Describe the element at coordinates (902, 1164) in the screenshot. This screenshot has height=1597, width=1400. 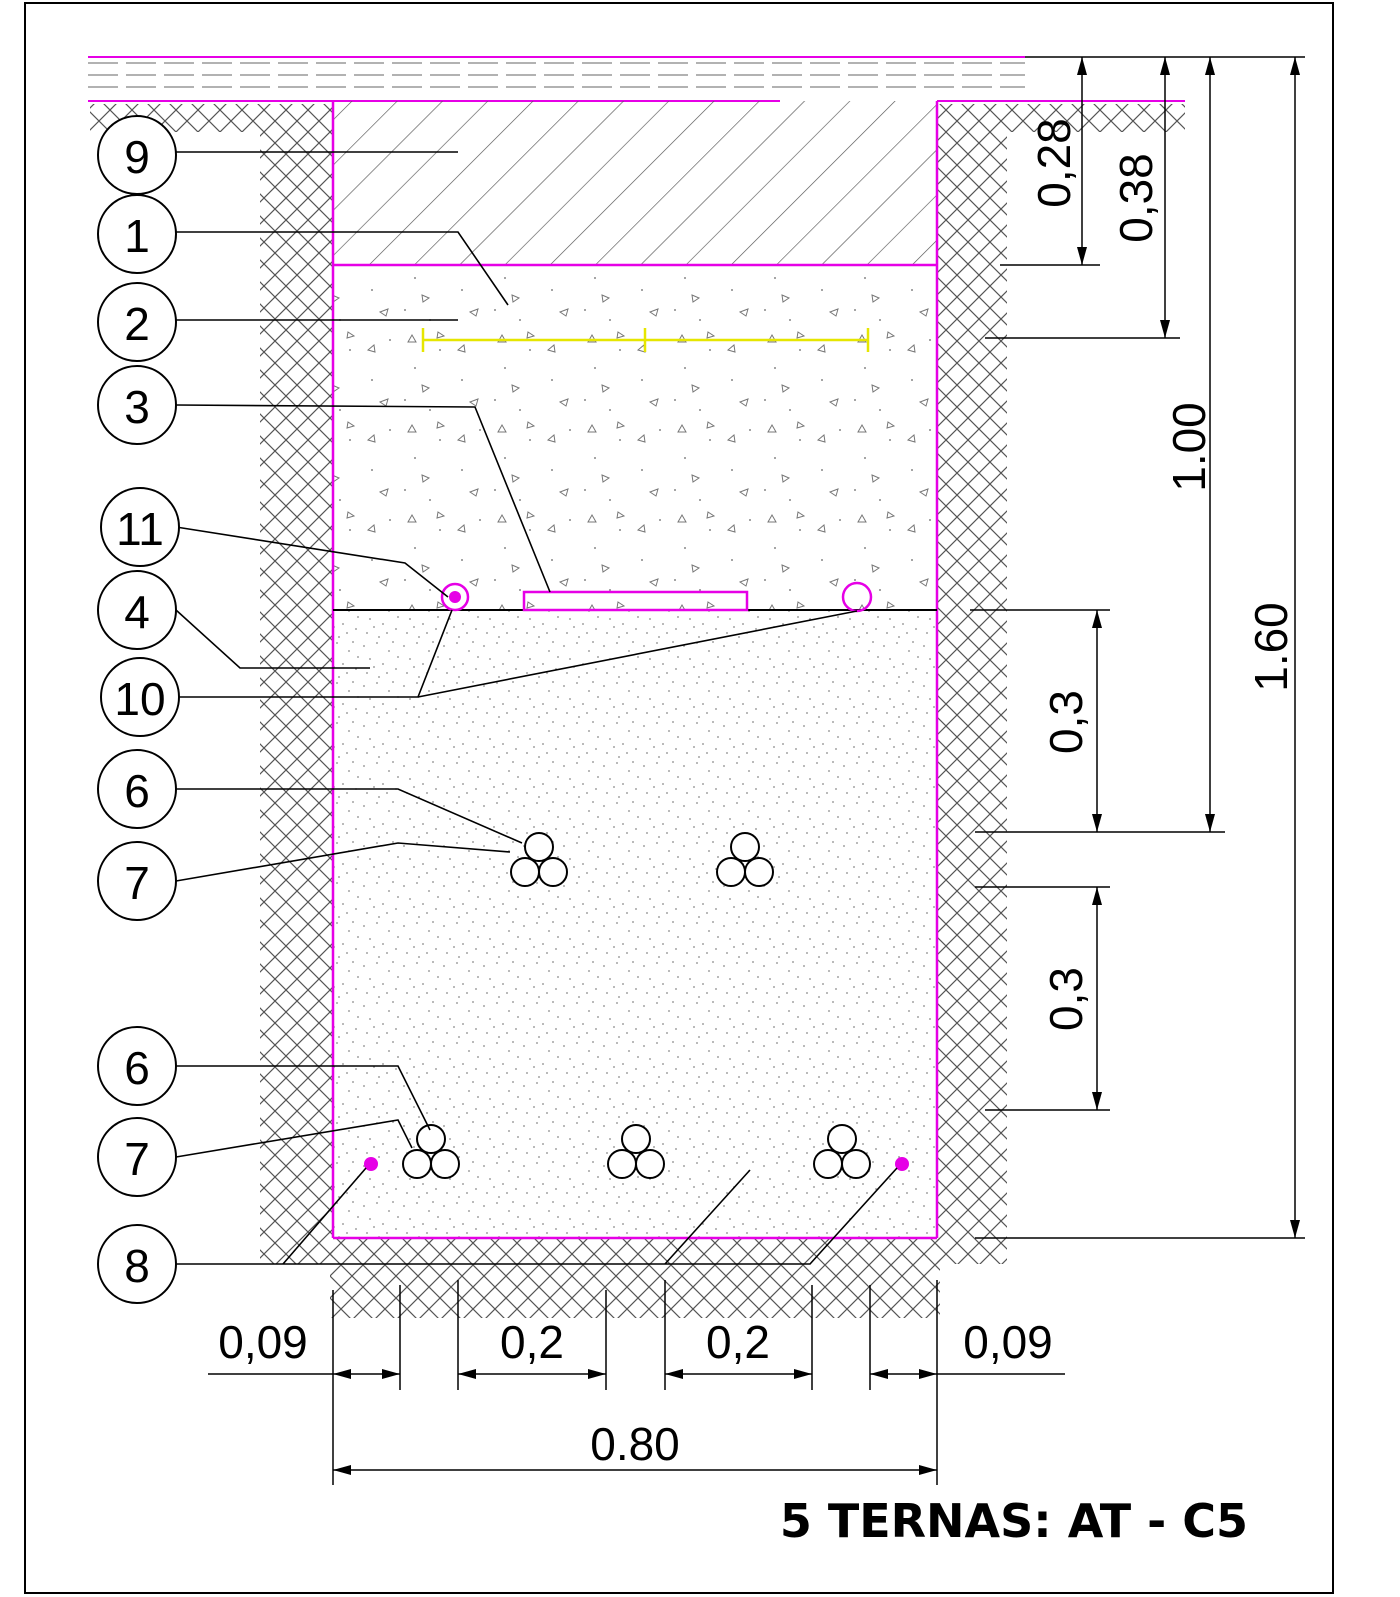
I see `earth-conductor-right` at that location.